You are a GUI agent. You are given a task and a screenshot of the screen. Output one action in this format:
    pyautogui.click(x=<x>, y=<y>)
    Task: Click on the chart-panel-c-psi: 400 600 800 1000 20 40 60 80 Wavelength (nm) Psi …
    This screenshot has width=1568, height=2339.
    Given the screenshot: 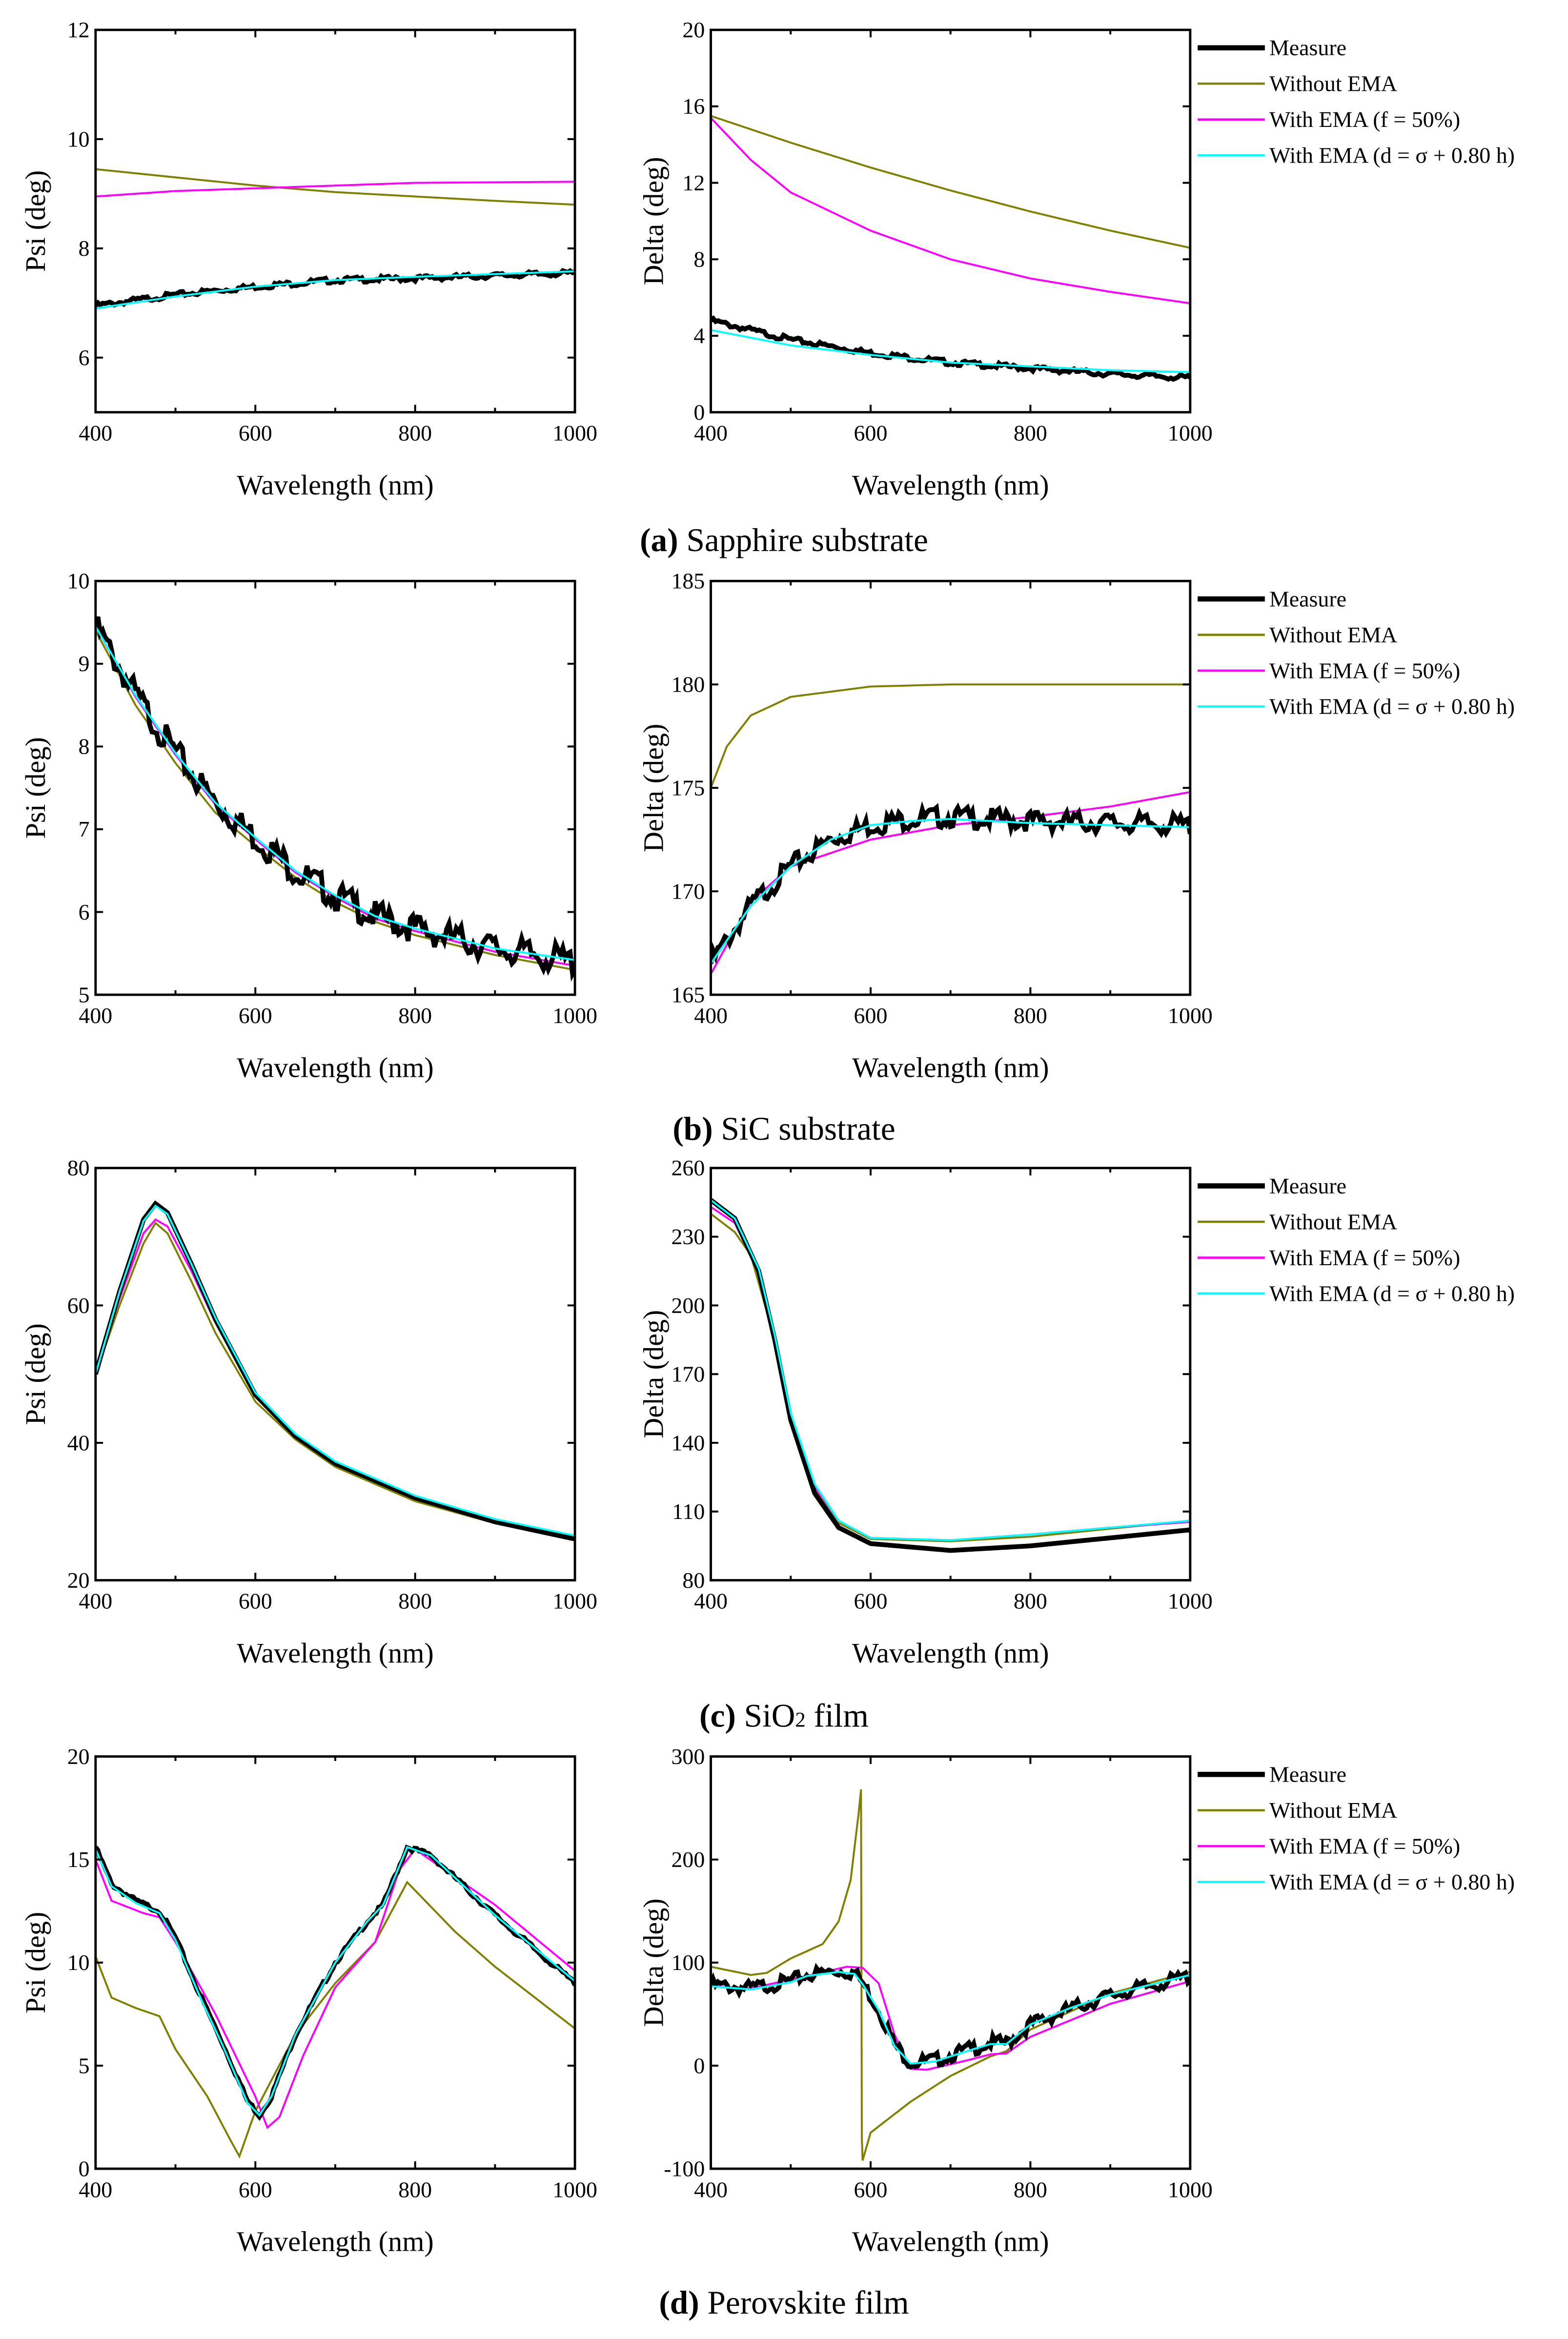 What is the action you would take?
    pyautogui.click(x=308, y=1412)
    